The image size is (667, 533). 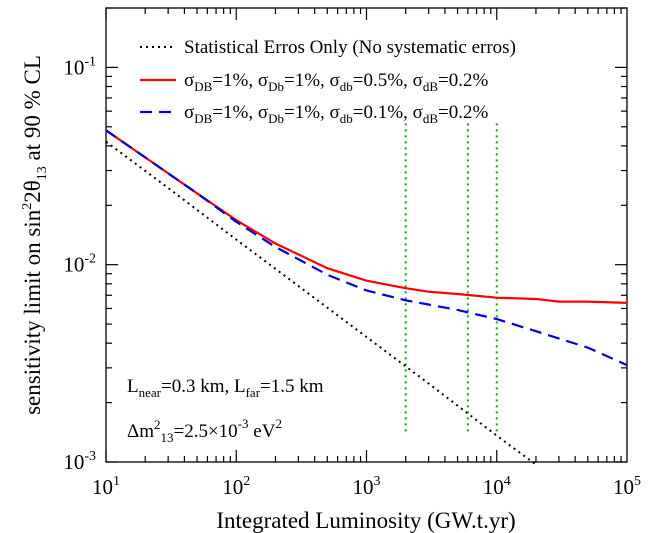 I want to click on x-tick-label: 10², so click(x=236, y=486).